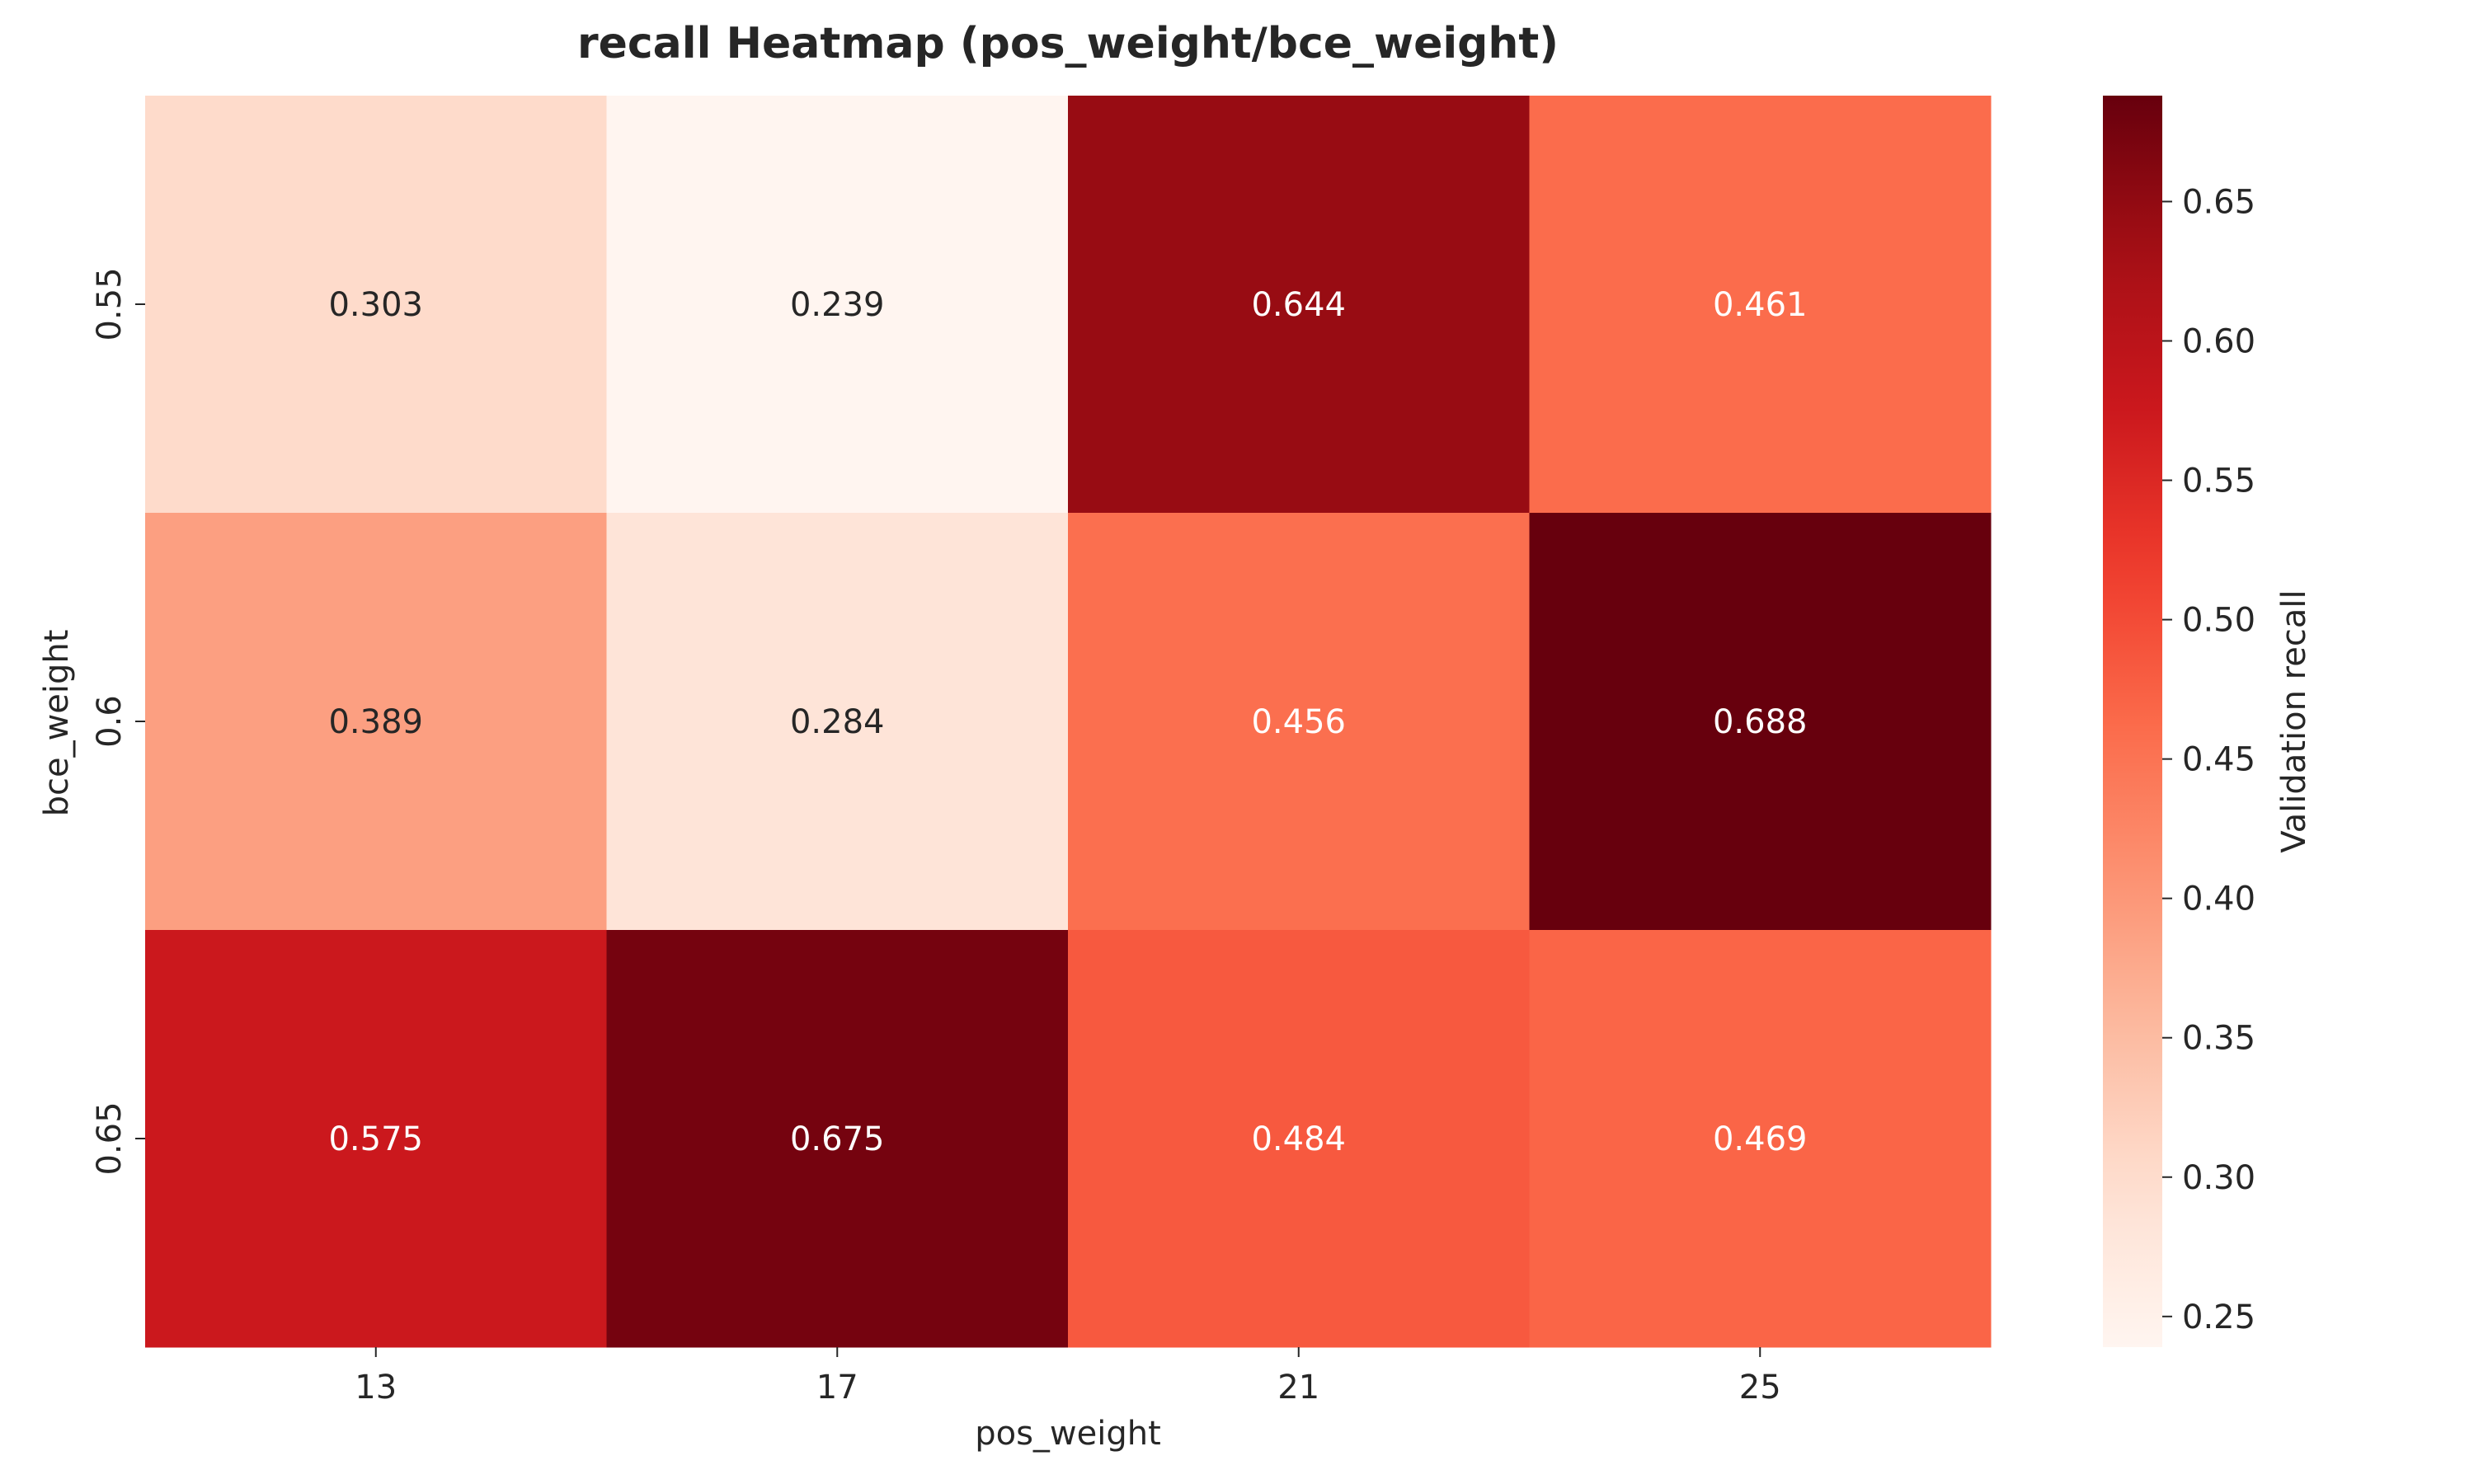  I want to click on colorbar-tick-label: 0.40, so click(2218, 899).